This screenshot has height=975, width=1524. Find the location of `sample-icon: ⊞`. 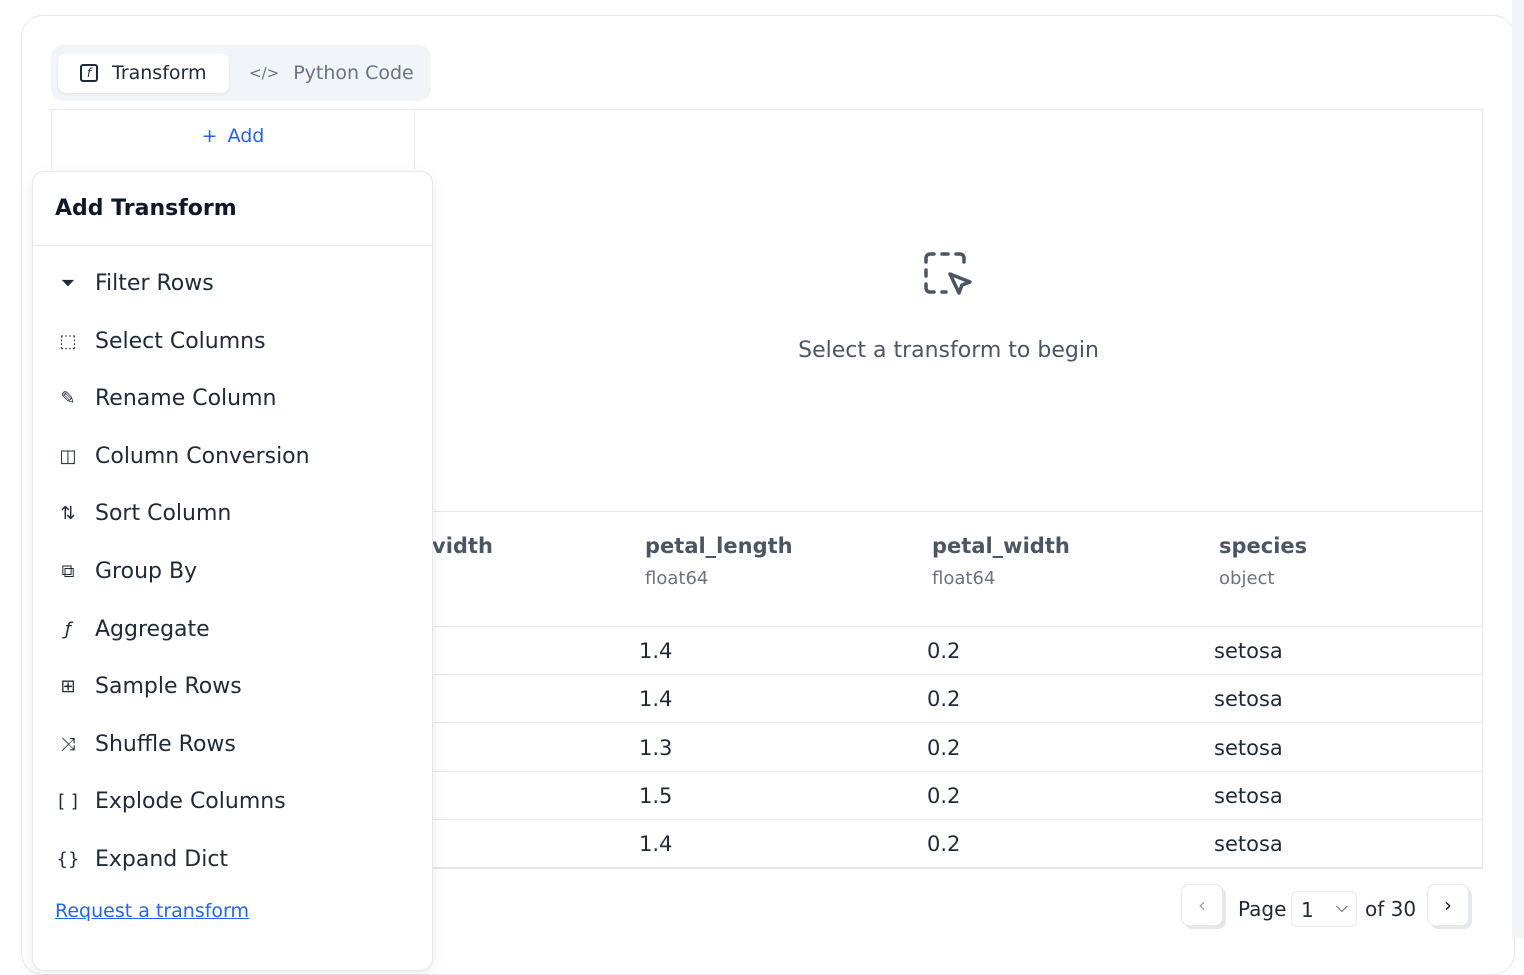

sample-icon: ⊞ is located at coordinates (68, 686).